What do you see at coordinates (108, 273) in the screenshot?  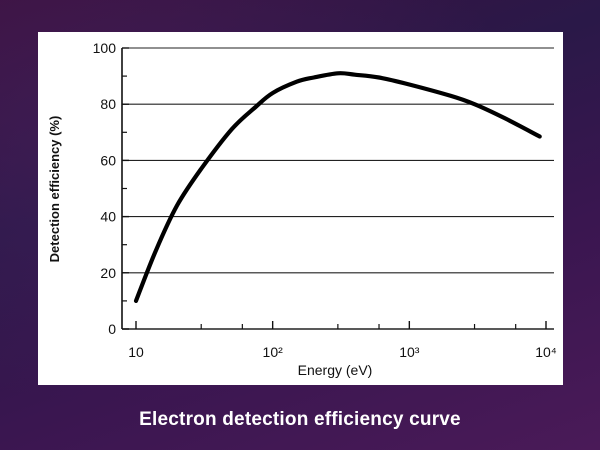 I see `y-tick-label: 20` at bounding box center [108, 273].